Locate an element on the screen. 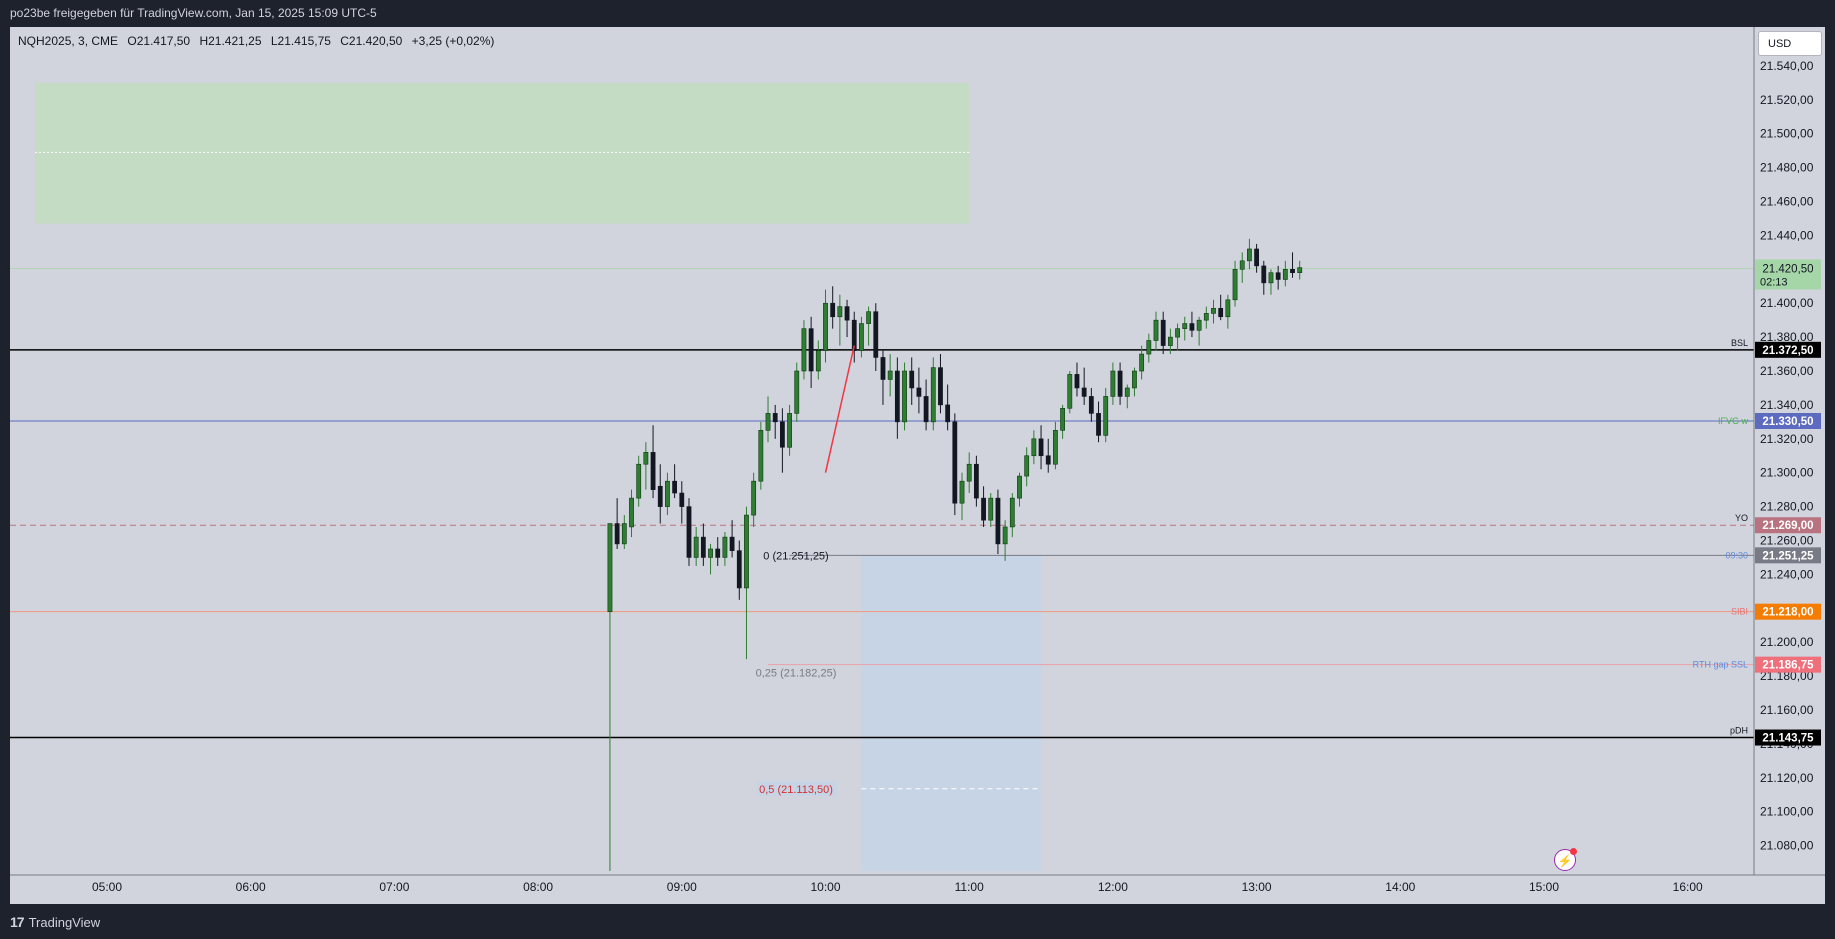  level-text-pdh: pDH is located at coordinates (1739, 731).